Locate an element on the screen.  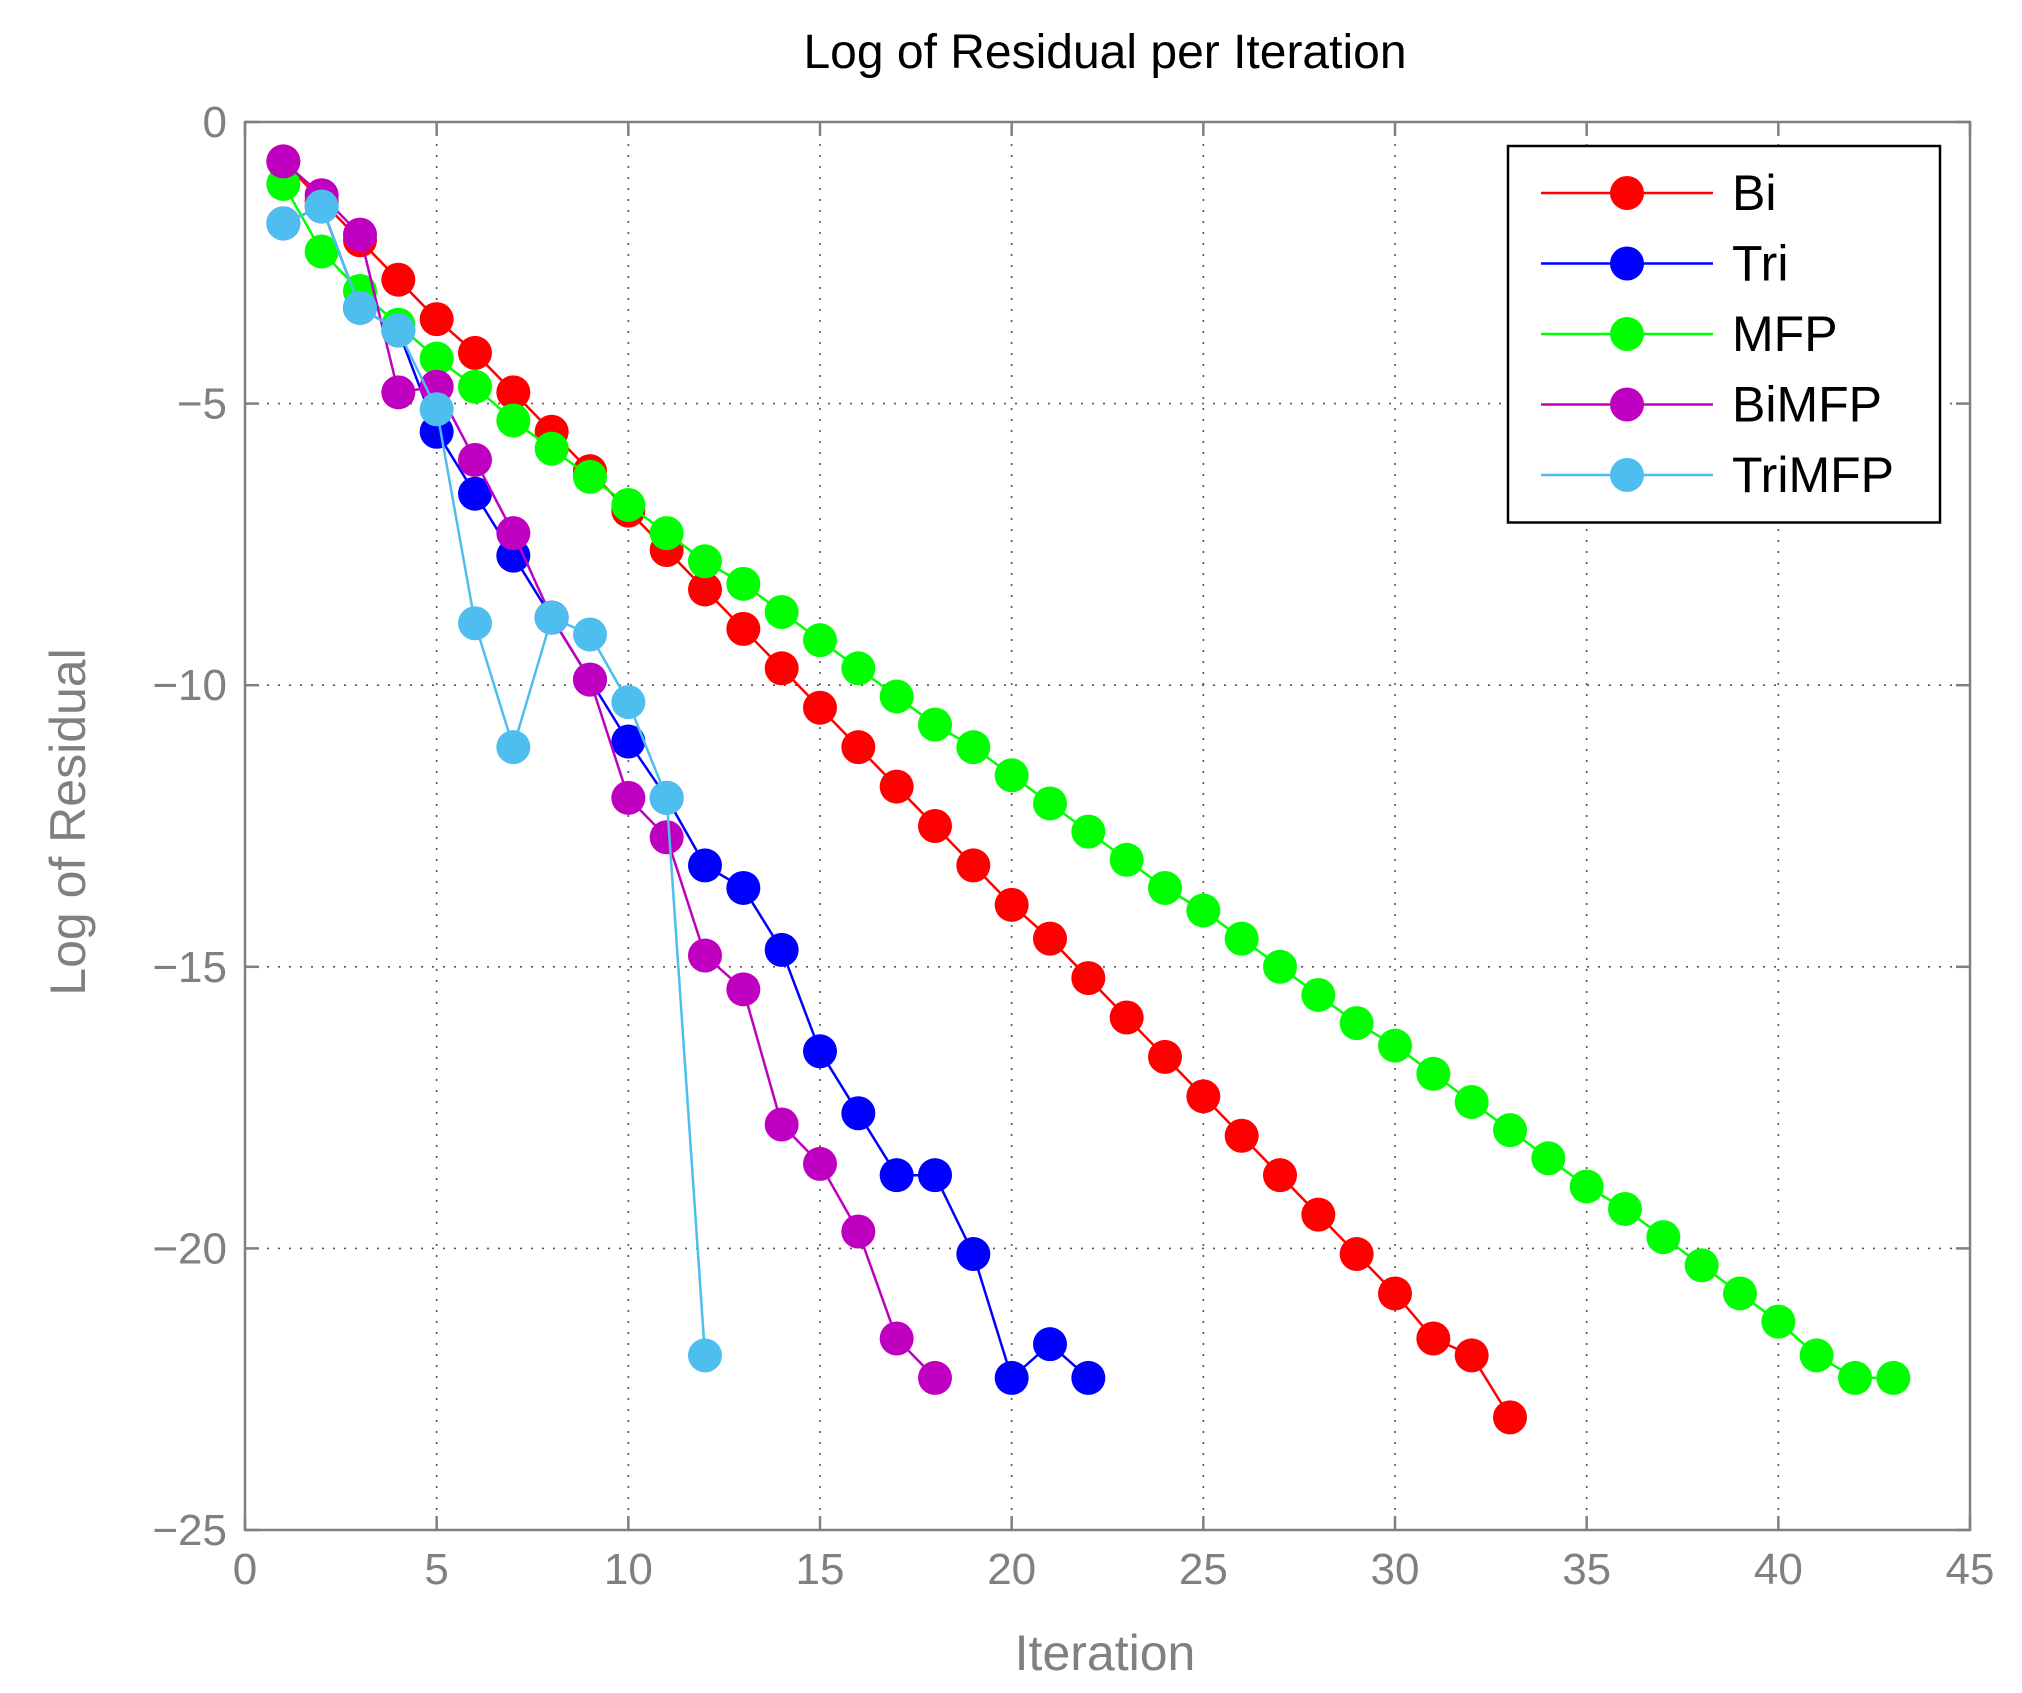
x-tick-label: 25 is located at coordinates (1203, 1569).